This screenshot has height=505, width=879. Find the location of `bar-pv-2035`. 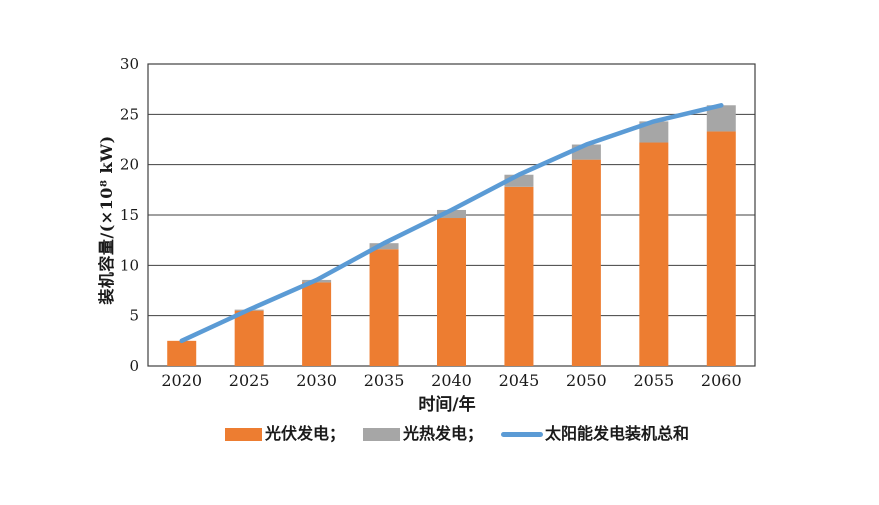

bar-pv-2035 is located at coordinates (384, 307).